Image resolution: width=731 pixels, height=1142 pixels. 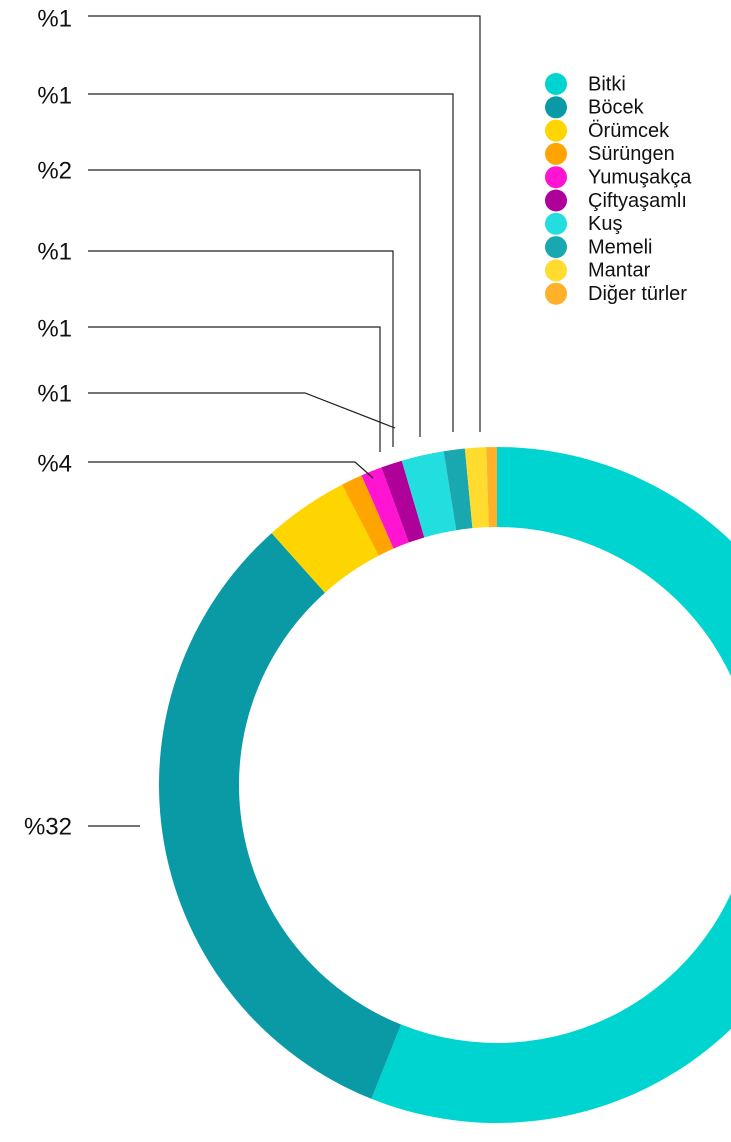 I want to click on legend-label: Böcek, so click(x=616, y=108).